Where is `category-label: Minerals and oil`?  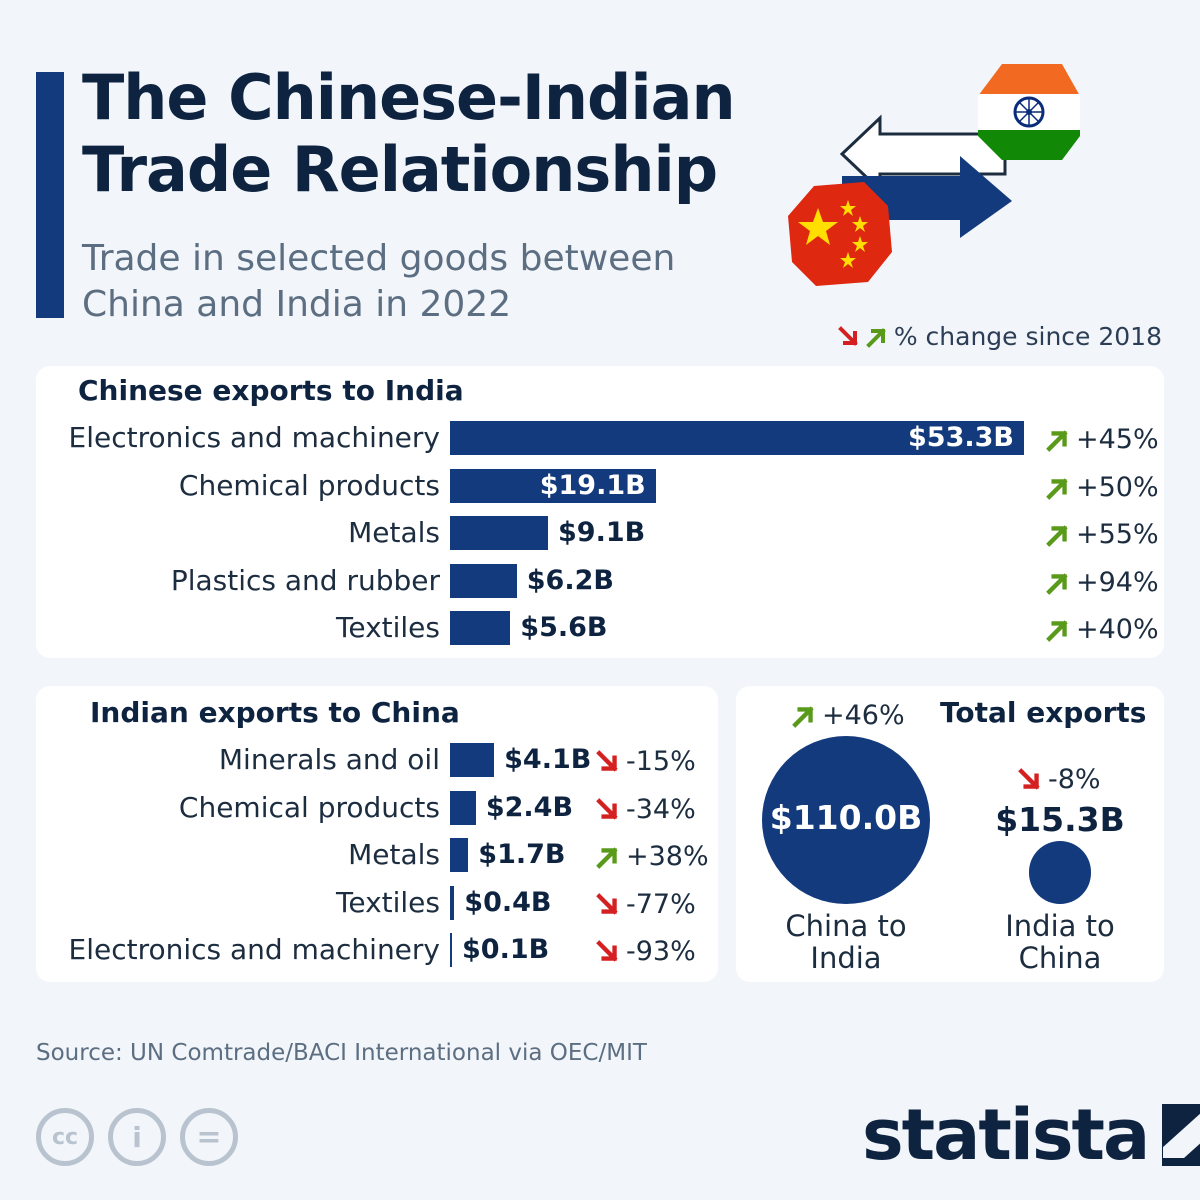 category-label: Minerals and oil is located at coordinates (329, 759).